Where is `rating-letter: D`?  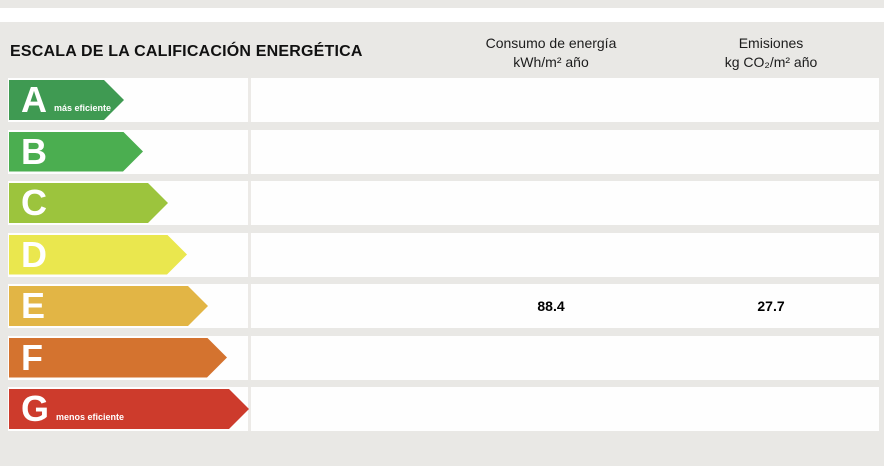
rating-letter: D is located at coordinates (34, 254).